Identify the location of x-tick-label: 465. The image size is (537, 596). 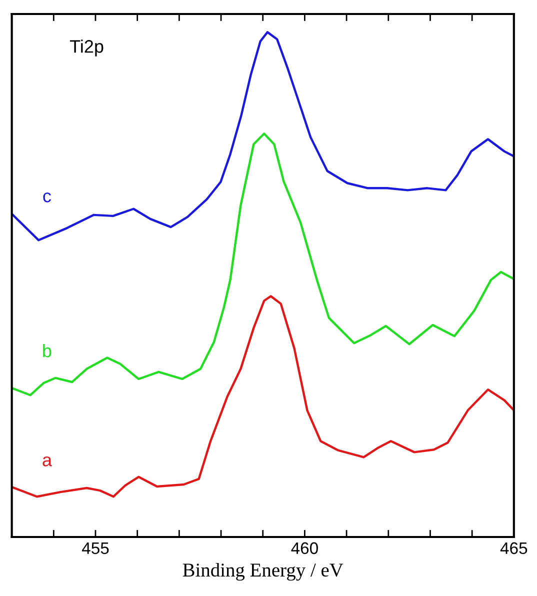
(514, 548).